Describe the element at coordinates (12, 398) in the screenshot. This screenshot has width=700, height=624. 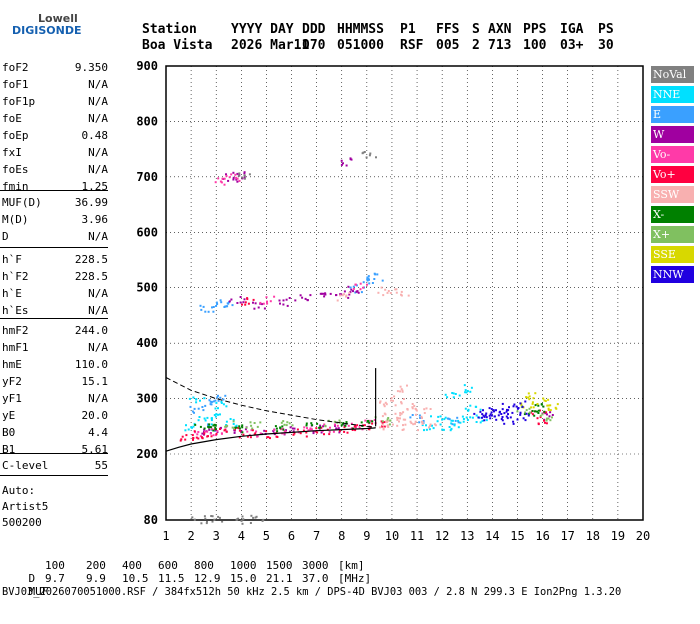
I see `param-label: yF1` at that location.